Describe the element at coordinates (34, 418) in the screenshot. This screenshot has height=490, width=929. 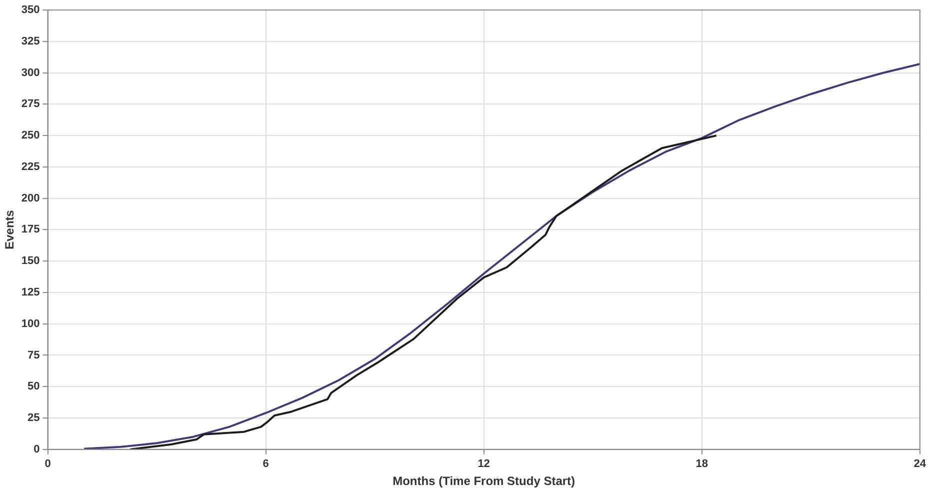
I see `y-tick-label: 25` at that location.